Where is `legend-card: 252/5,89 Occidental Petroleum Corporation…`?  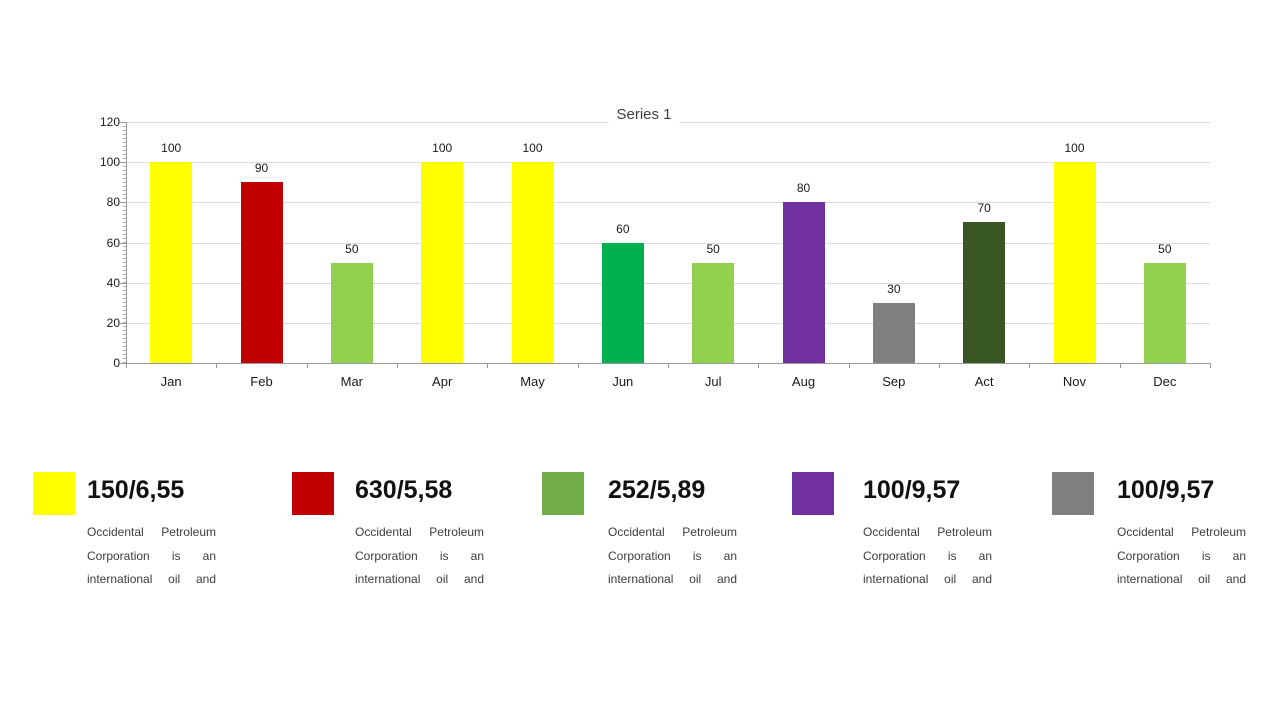
legend-card: 252/5,89 Occidental Petroleum Corporation… is located at coordinates (652, 534).